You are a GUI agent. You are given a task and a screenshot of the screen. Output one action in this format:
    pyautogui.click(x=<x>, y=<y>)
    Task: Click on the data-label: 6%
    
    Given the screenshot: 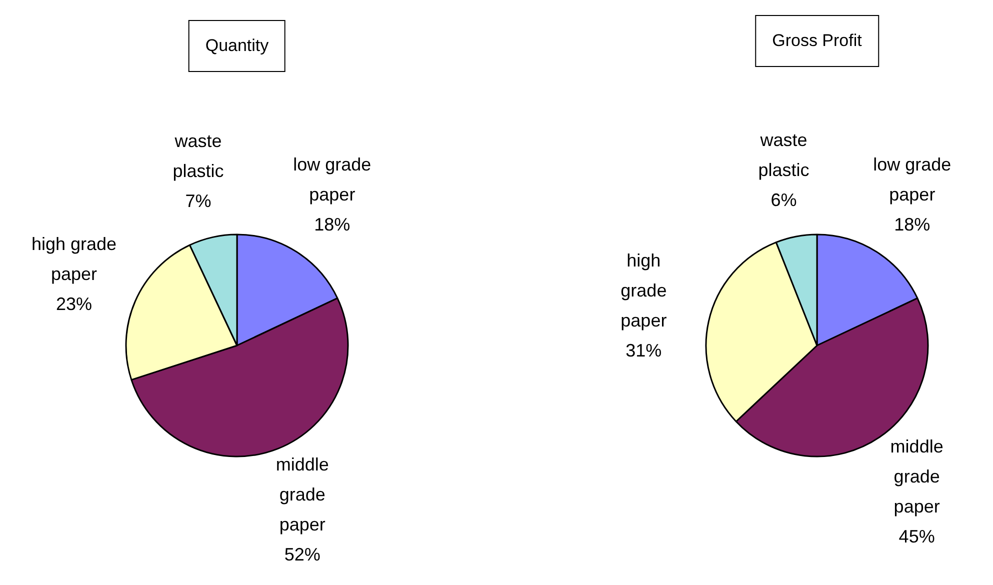 What is the action you would take?
    pyautogui.click(x=783, y=200)
    